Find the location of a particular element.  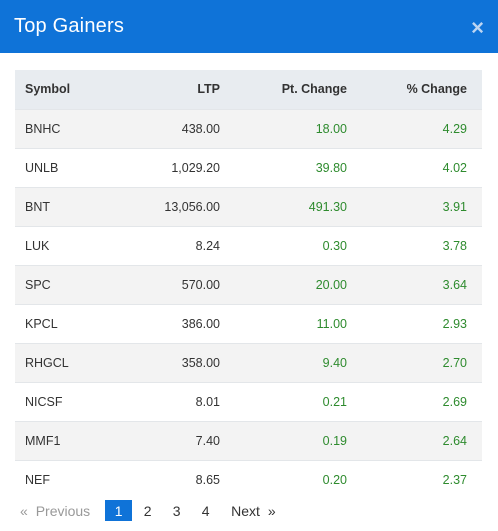

next-label: Next is located at coordinates (245, 510).